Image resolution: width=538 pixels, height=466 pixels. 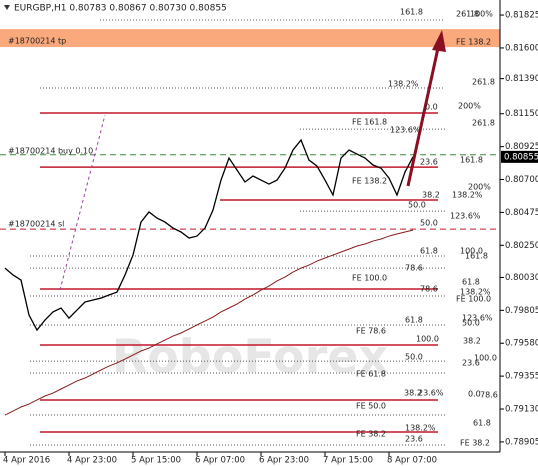 I want to click on x-tick-label: 5 Apr 15:00, so click(x=156, y=461).